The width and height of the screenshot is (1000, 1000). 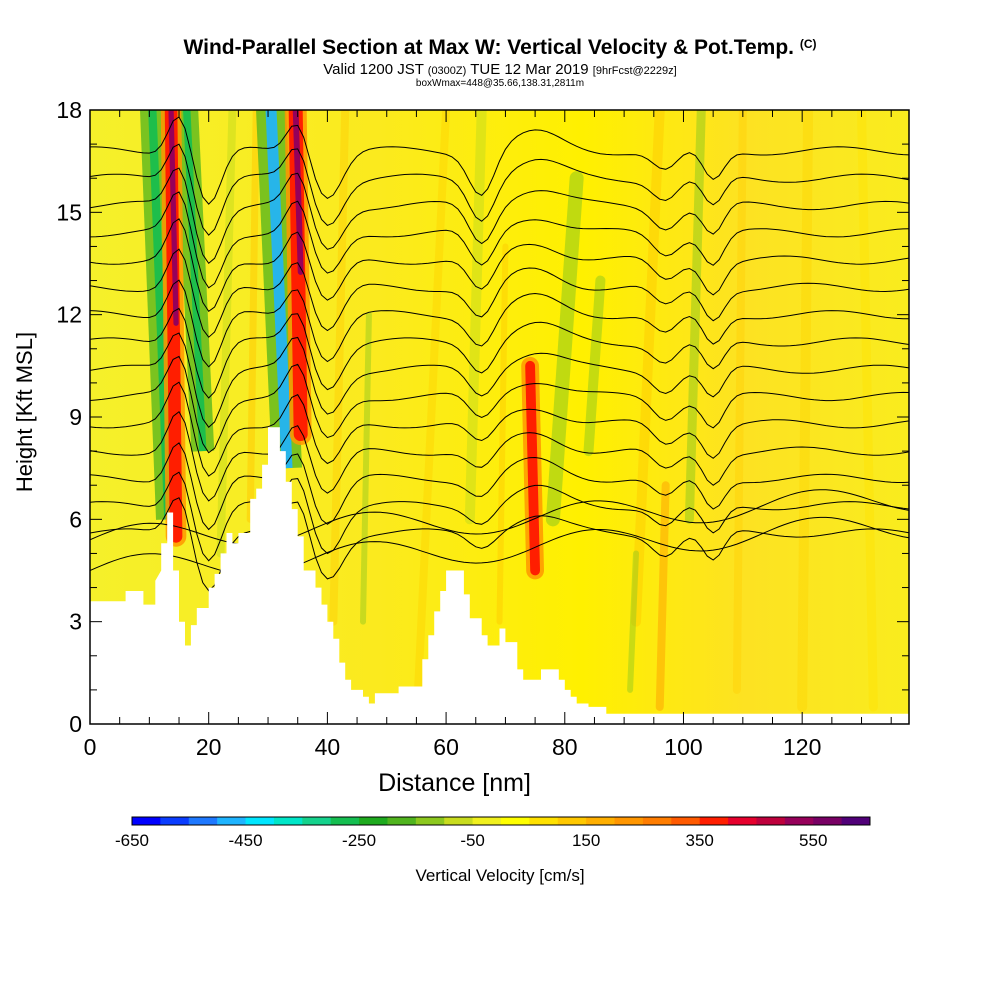 I want to click on forecast-info: [9hrFcst@2229z], so click(x=634, y=71).